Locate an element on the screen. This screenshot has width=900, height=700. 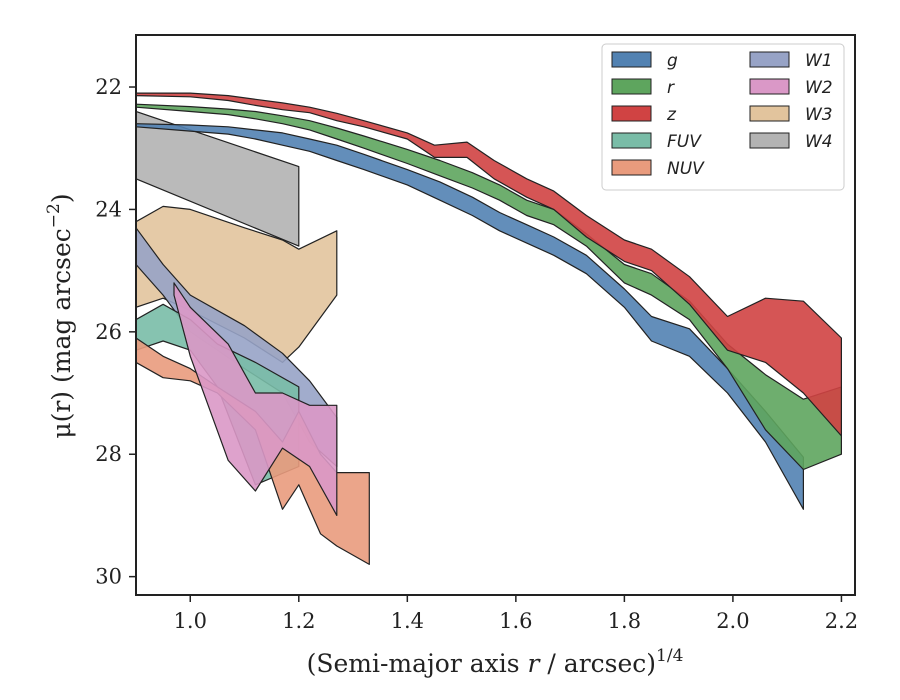
legend-label-g: g is located at coordinates (672, 61).